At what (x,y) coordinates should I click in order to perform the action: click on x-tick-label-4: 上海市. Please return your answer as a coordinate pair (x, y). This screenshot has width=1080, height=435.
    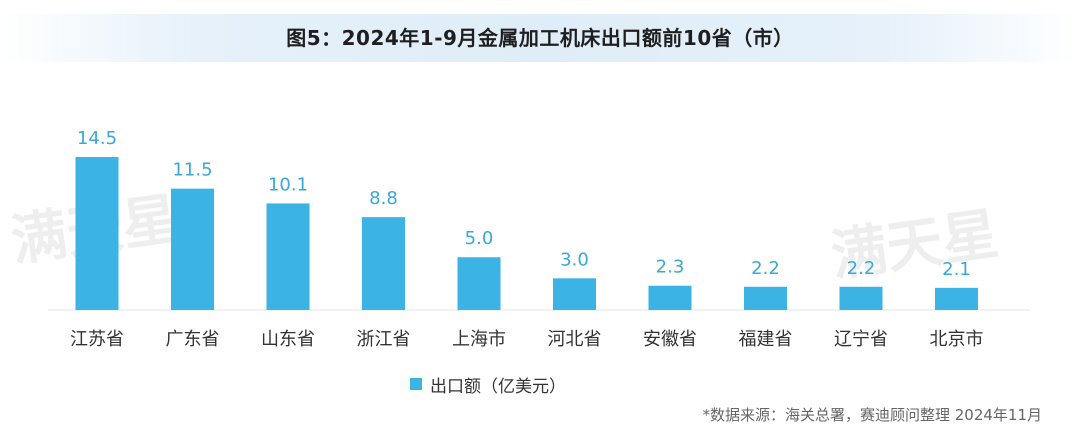
    Looking at the image, I should click on (479, 339).